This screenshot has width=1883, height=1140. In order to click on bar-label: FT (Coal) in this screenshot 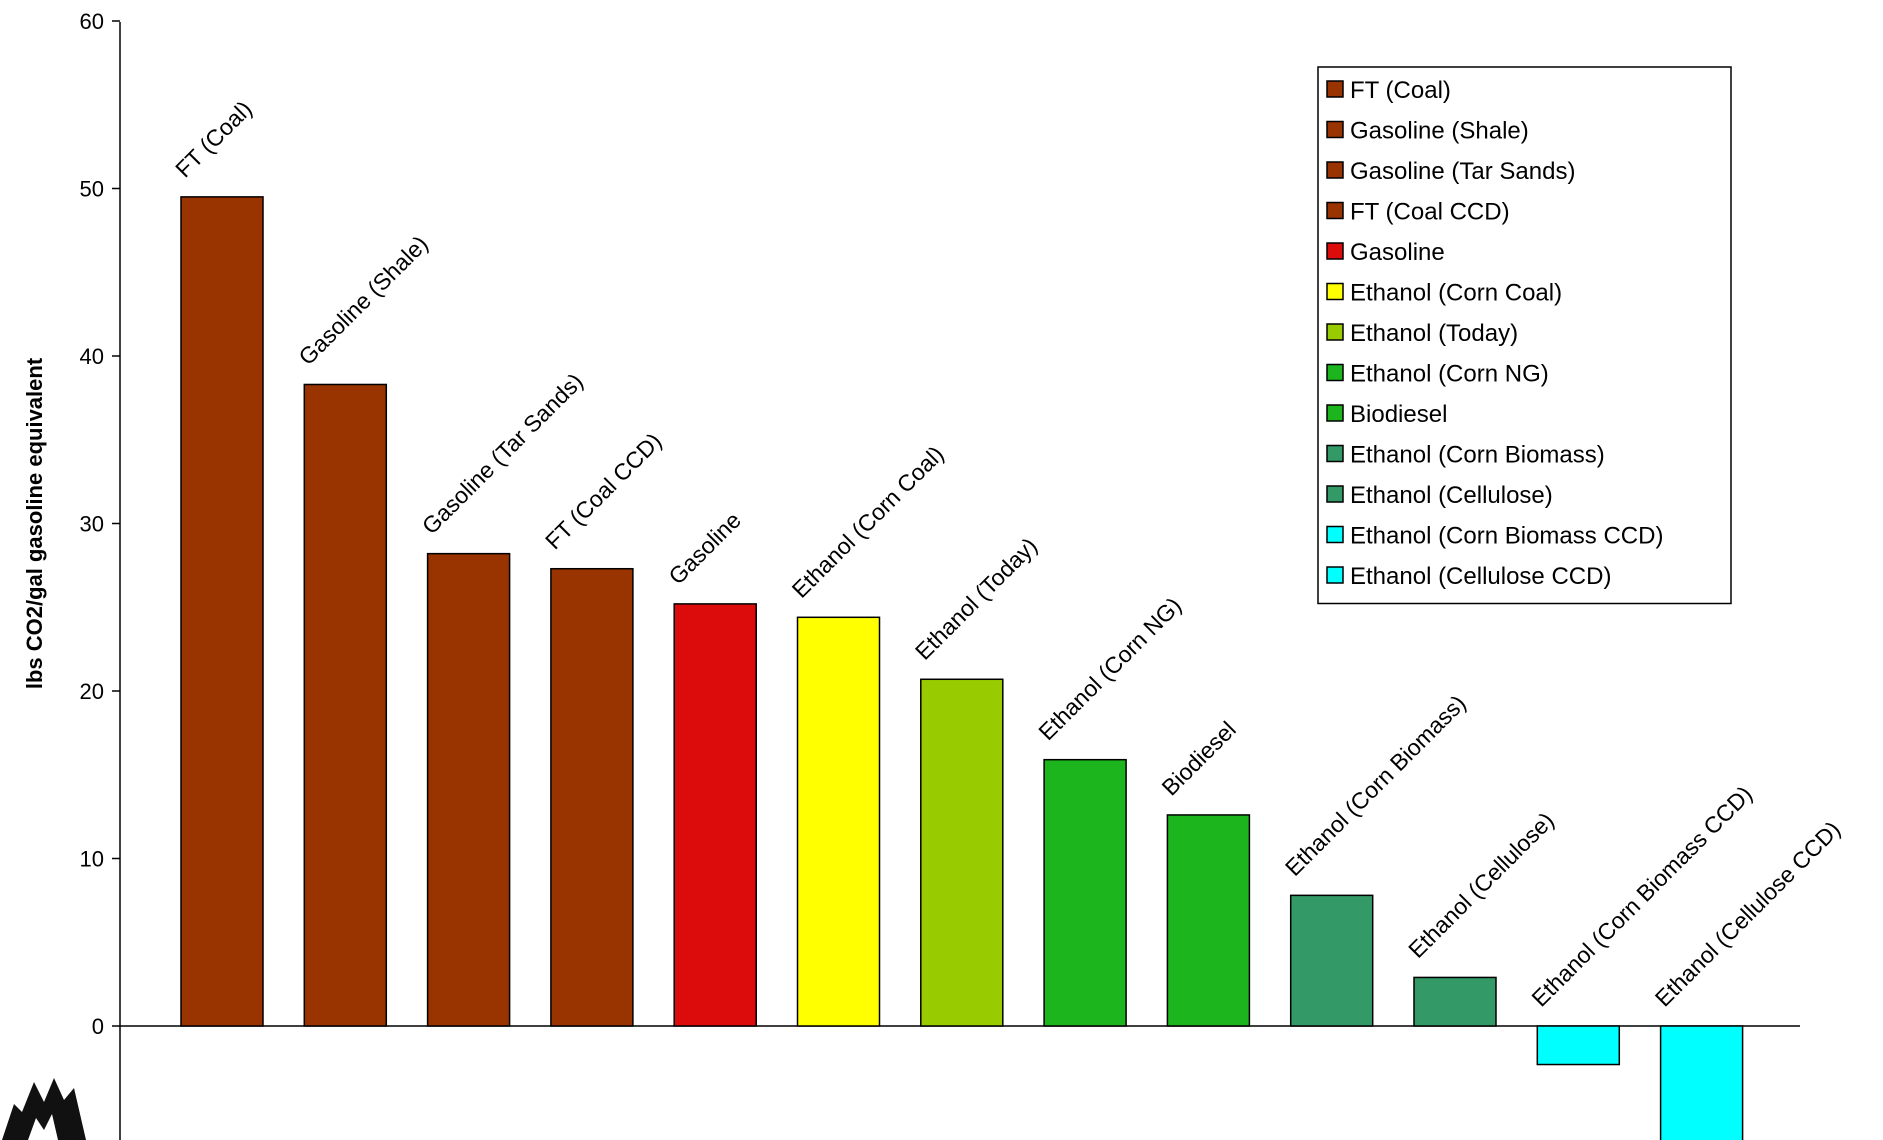, I will do `click(213, 139)`.